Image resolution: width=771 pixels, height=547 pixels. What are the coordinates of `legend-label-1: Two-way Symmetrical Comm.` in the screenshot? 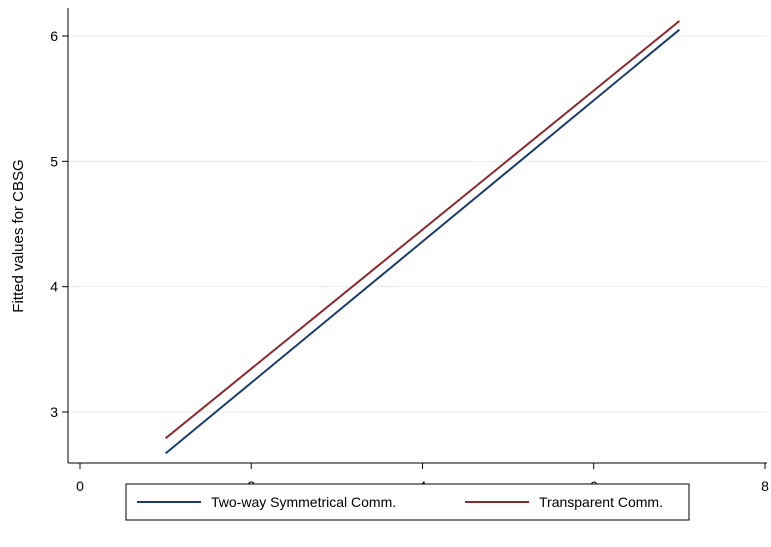 It's located at (303, 502).